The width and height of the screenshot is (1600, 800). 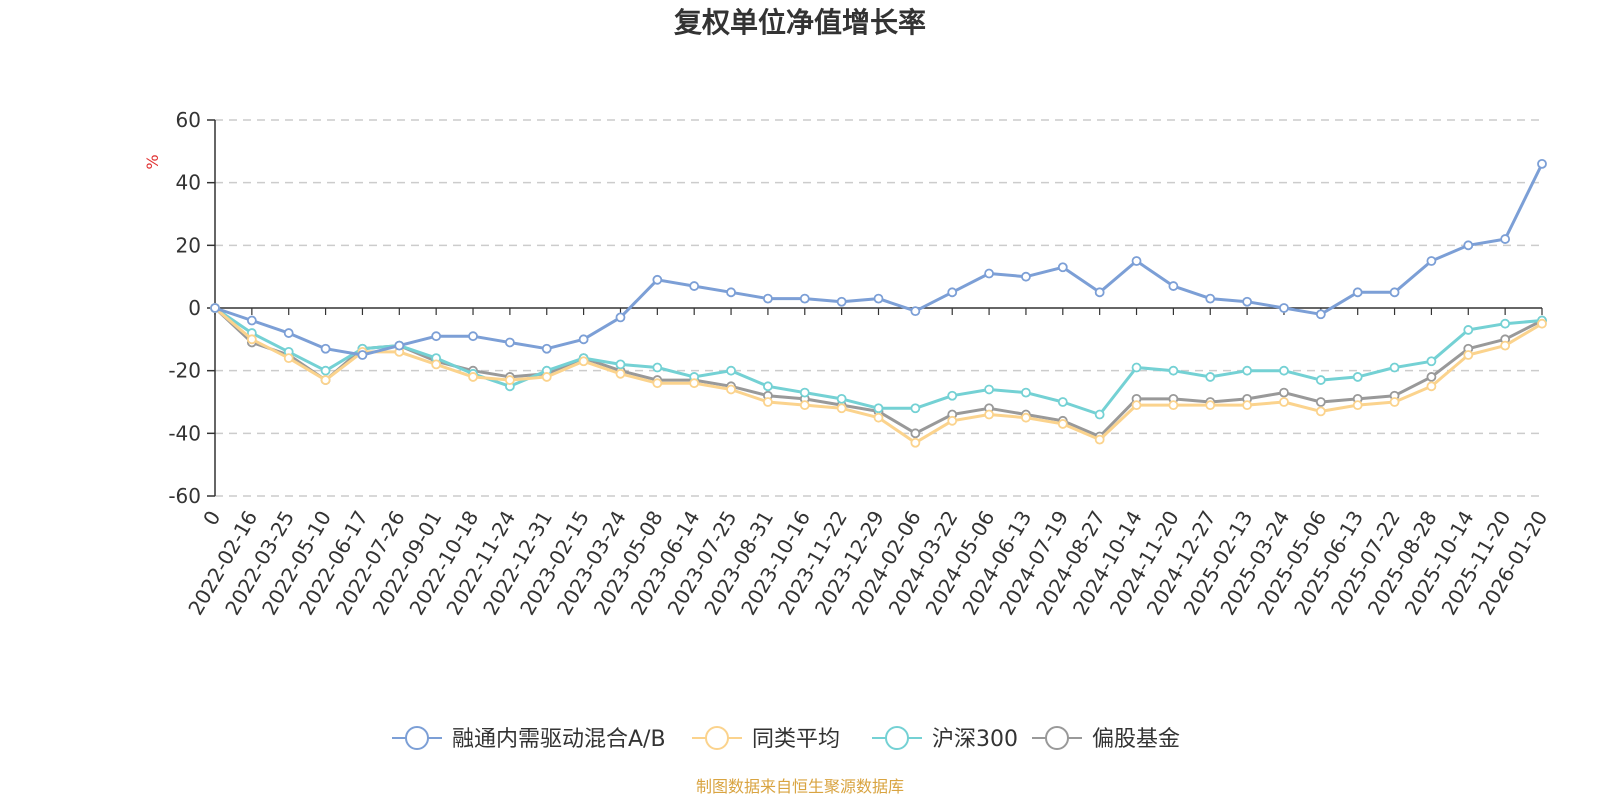 What do you see at coordinates (188, 120) in the screenshot?
I see `y-tick-label: 60` at bounding box center [188, 120].